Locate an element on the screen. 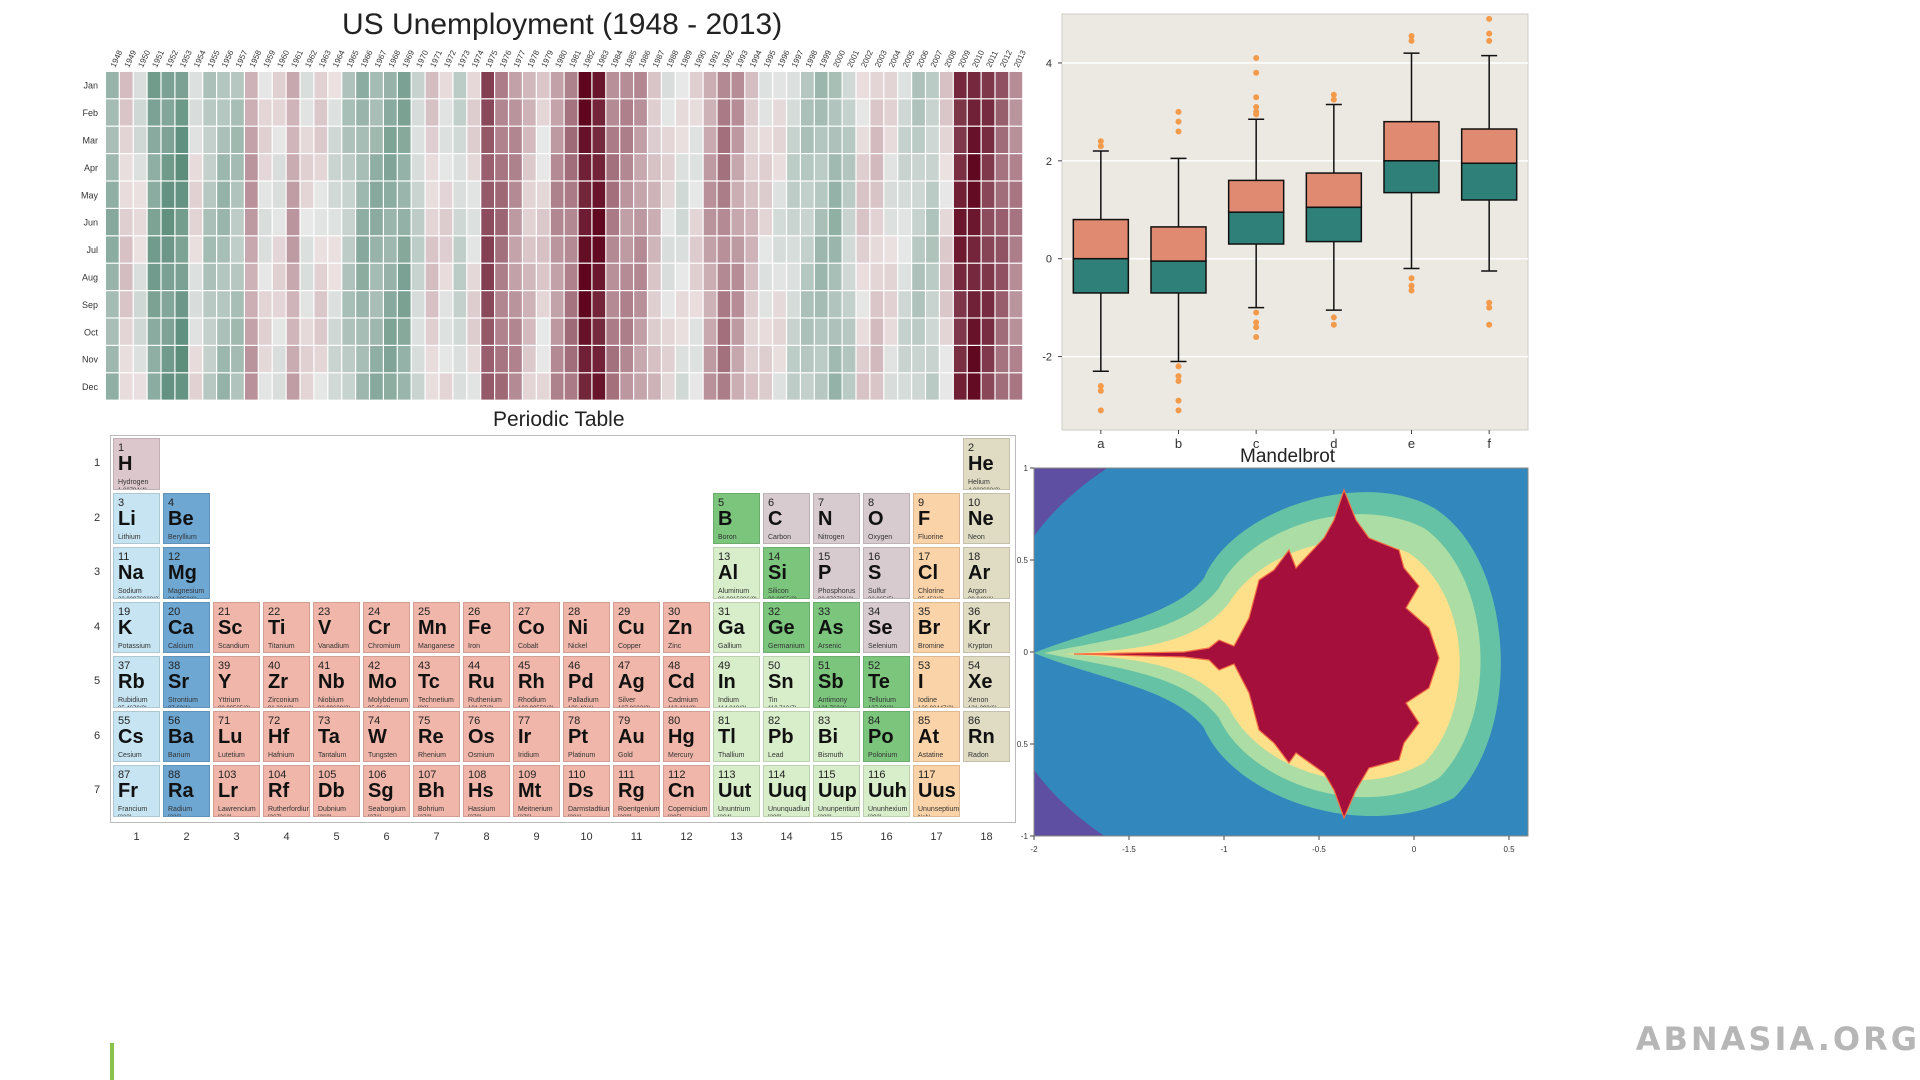  element-number: 47 is located at coordinates (624, 666).